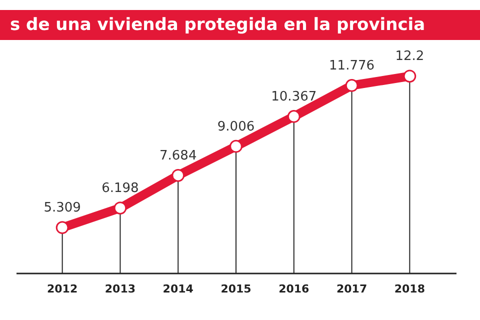  What do you see at coordinates (62, 208) in the screenshot?
I see `data-label: 5.309` at bounding box center [62, 208].